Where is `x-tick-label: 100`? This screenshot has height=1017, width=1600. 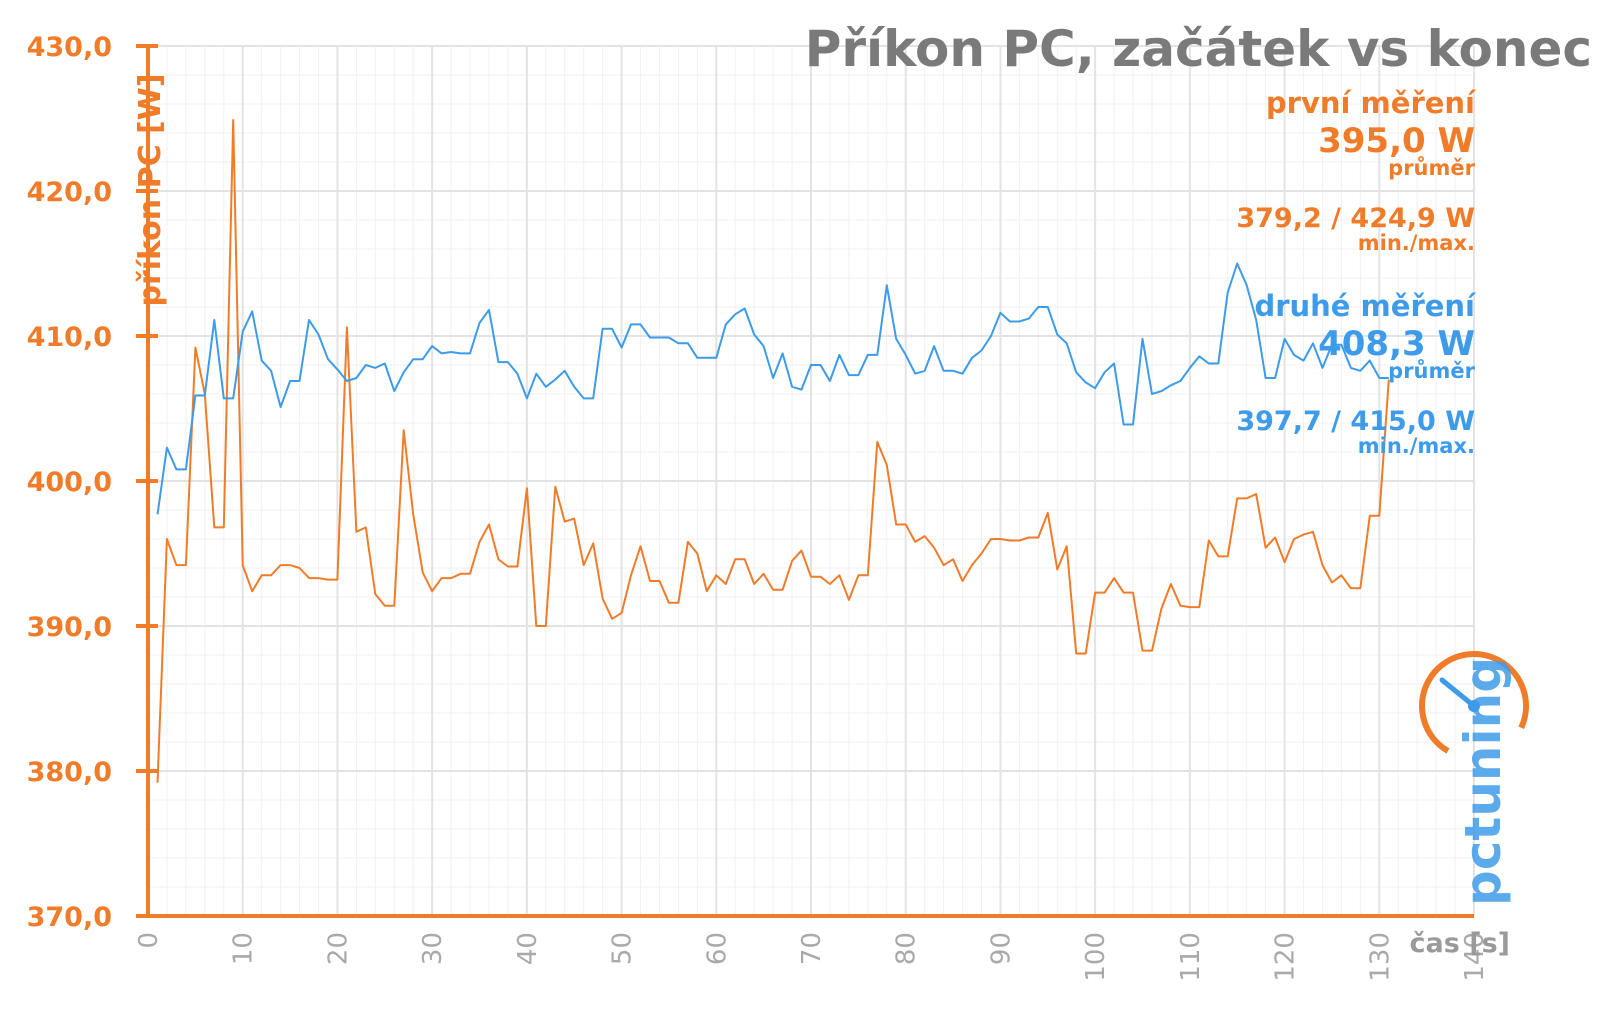 x-tick-label: 100 is located at coordinates (1096, 957).